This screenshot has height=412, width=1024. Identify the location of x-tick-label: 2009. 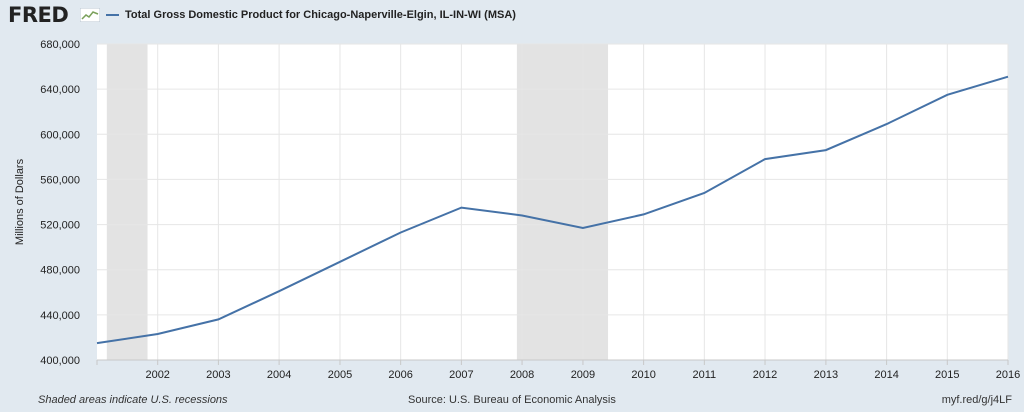
(583, 375).